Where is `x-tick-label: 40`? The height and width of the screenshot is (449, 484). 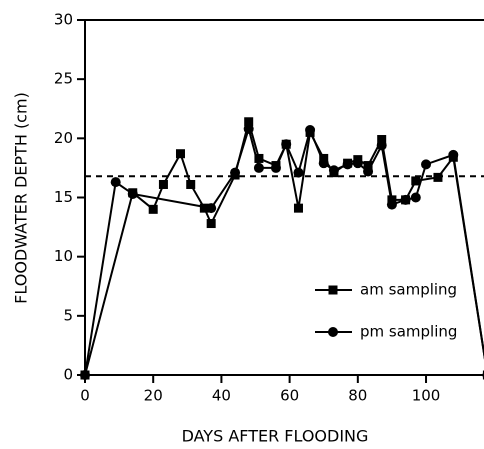 x-tick-label: 40 is located at coordinates (221, 396).